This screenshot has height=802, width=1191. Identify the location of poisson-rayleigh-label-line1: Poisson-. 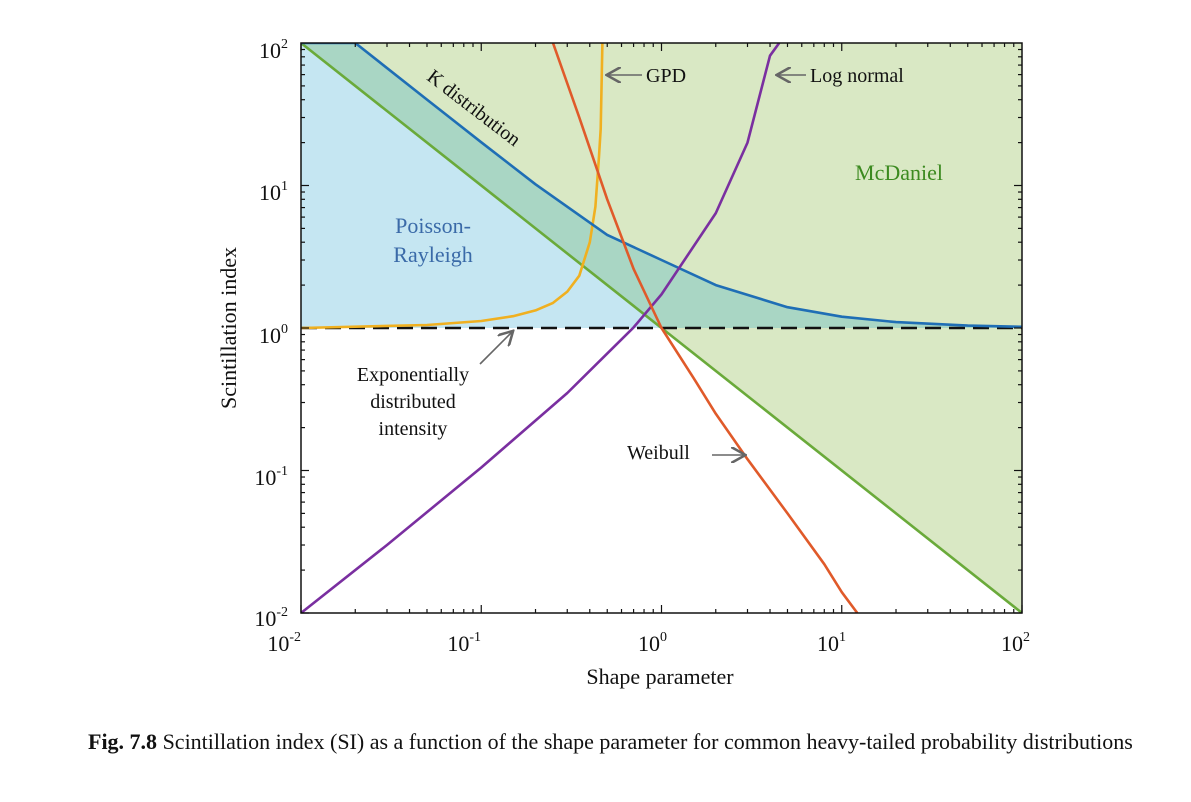
(433, 225).